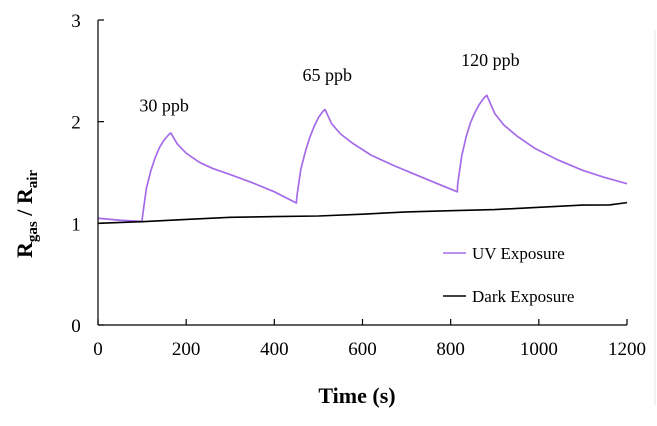 The width and height of the screenshot is (657, 426). I want to click on annotations-group: 30 ppb 65 ppb 120 ppb, so click(329, 83).